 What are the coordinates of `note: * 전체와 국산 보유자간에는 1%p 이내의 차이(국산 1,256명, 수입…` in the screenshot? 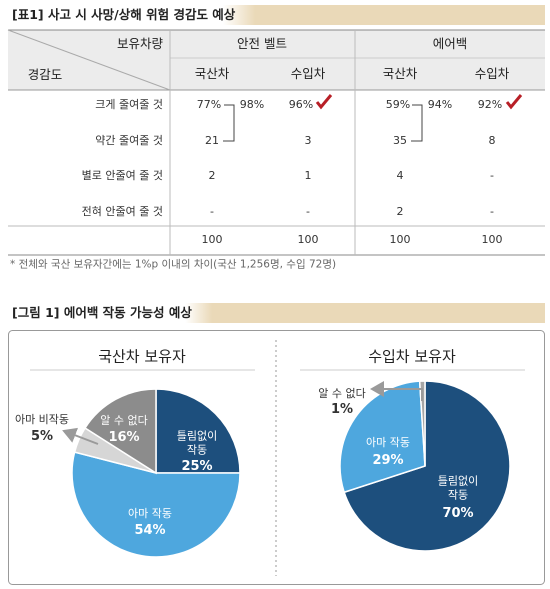 It's located at (173, 264).